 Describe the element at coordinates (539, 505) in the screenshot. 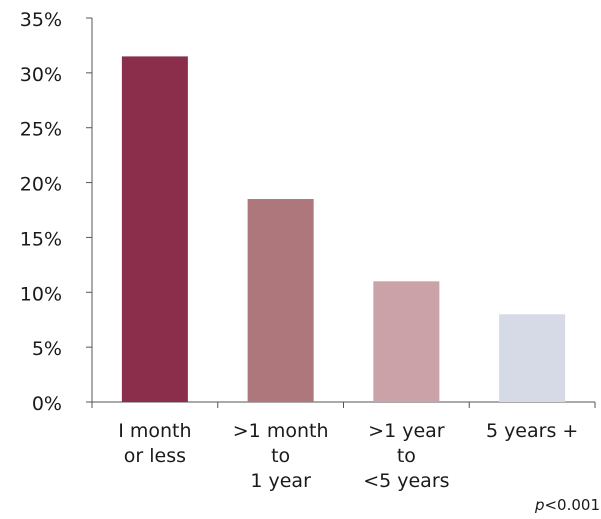

I see `significance-p: p` at that location.